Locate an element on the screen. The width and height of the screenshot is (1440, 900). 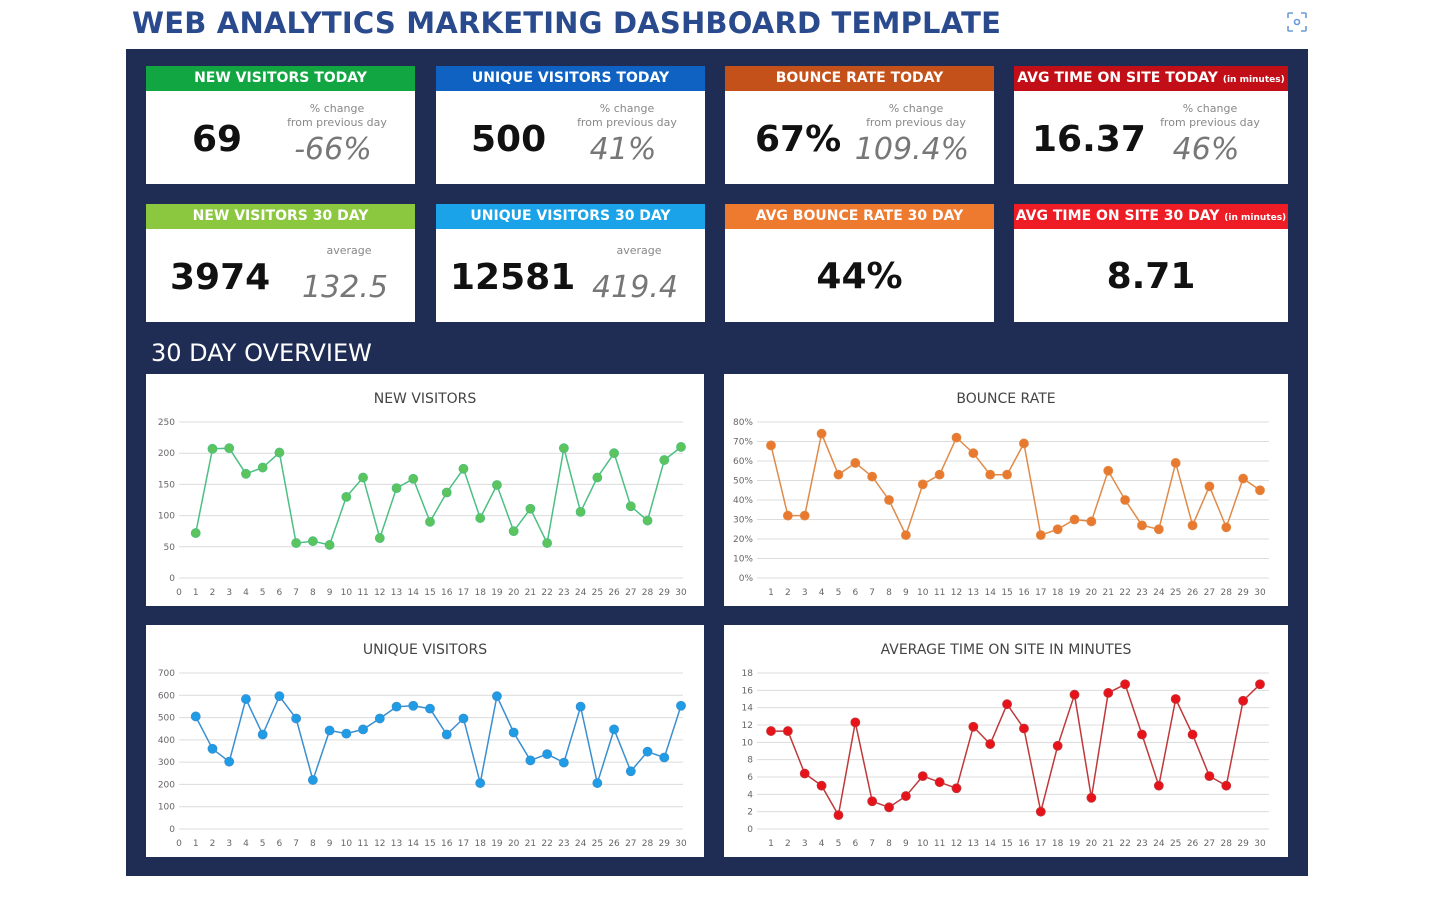
x-tick-label: 20 is located at coordinates (514, 593).